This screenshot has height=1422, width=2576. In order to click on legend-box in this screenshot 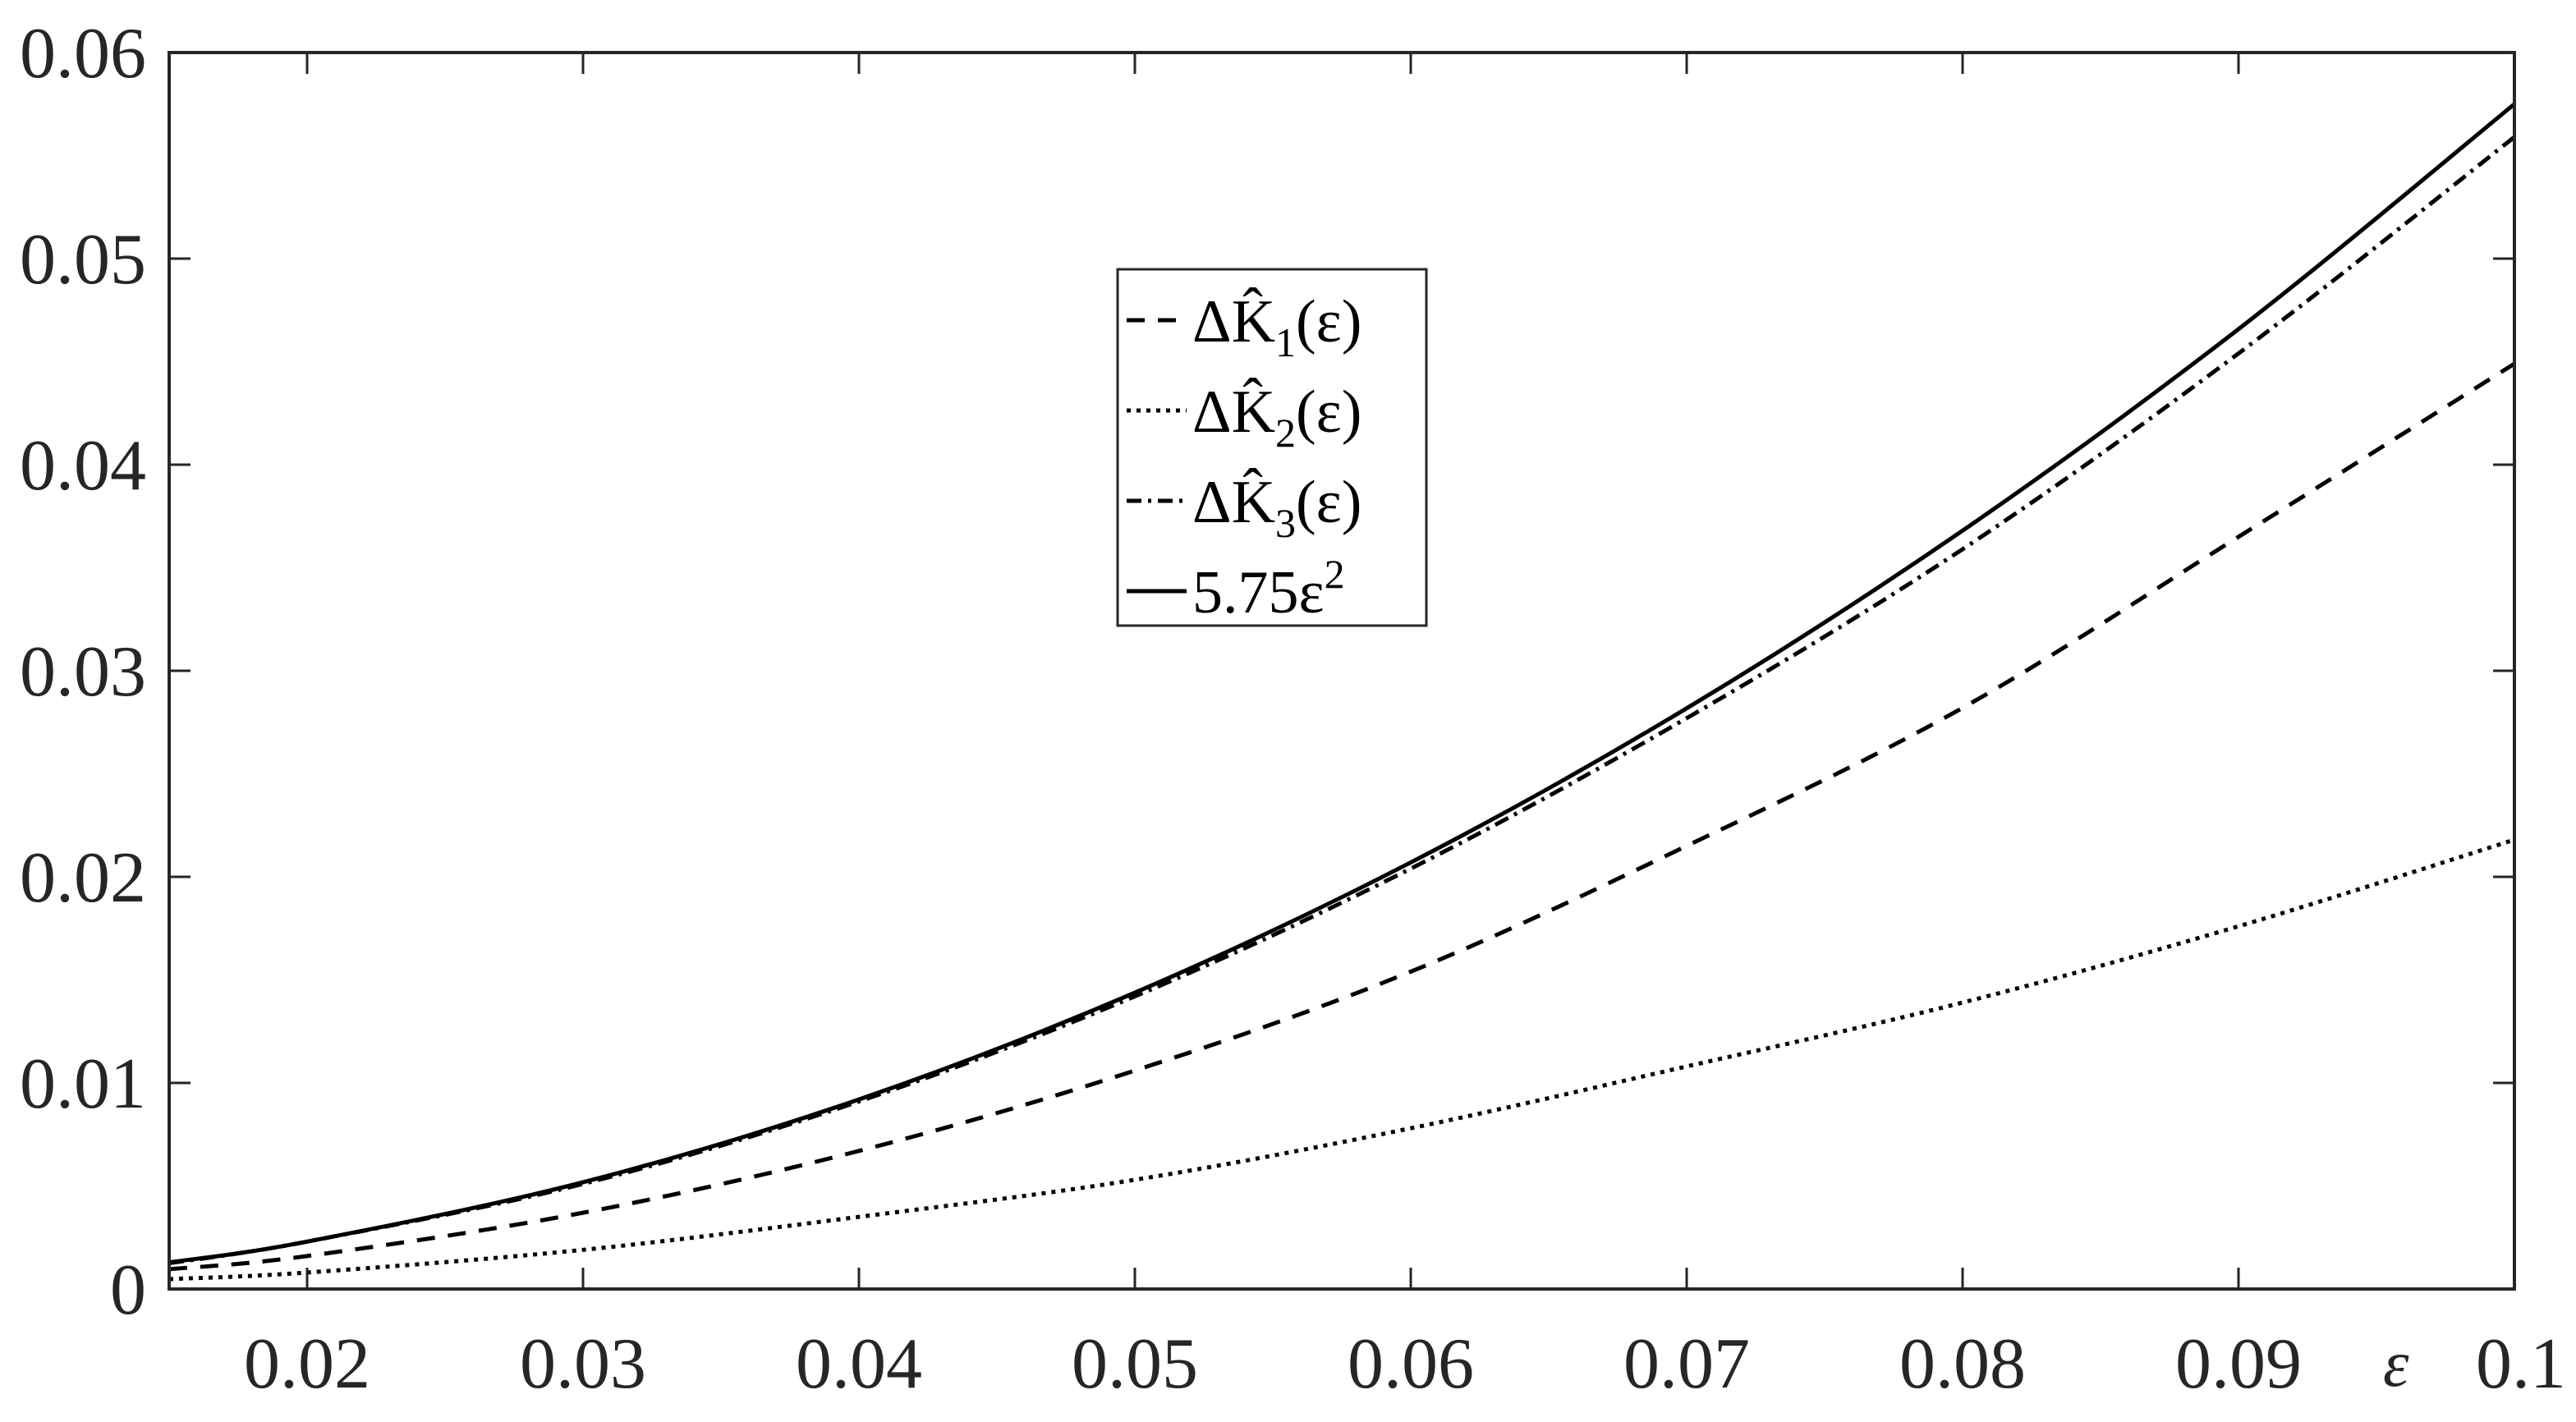, I will do `click(1272, 447)`.